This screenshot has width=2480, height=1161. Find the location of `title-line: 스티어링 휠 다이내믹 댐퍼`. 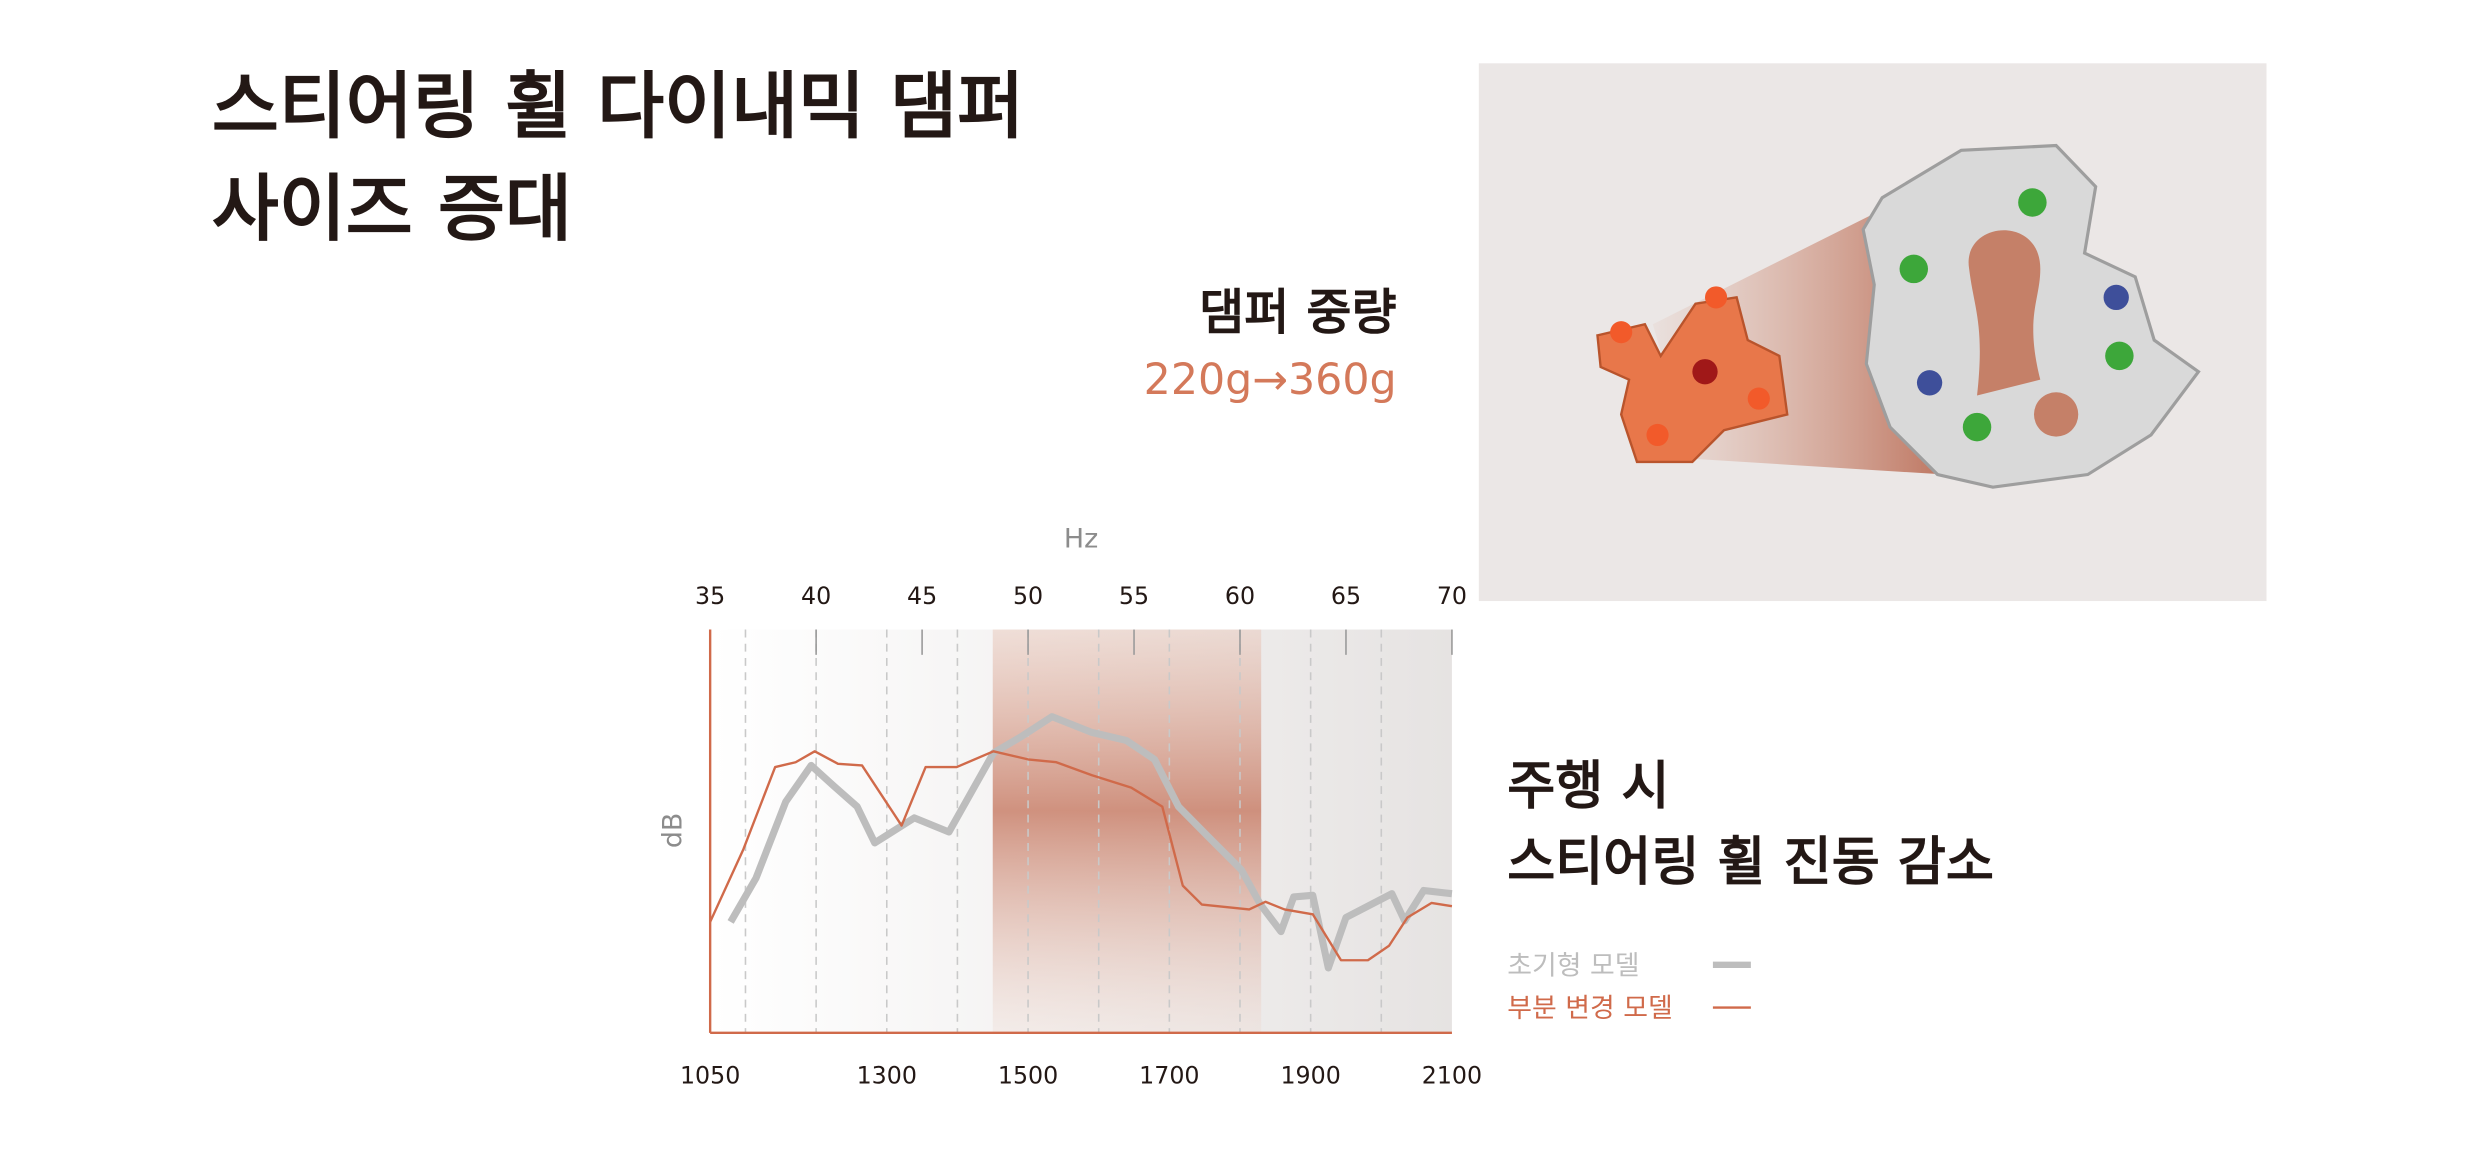

title-line: 스티어링 휠 다이내믹 댐퍼 is located at coordinates (618, 106).